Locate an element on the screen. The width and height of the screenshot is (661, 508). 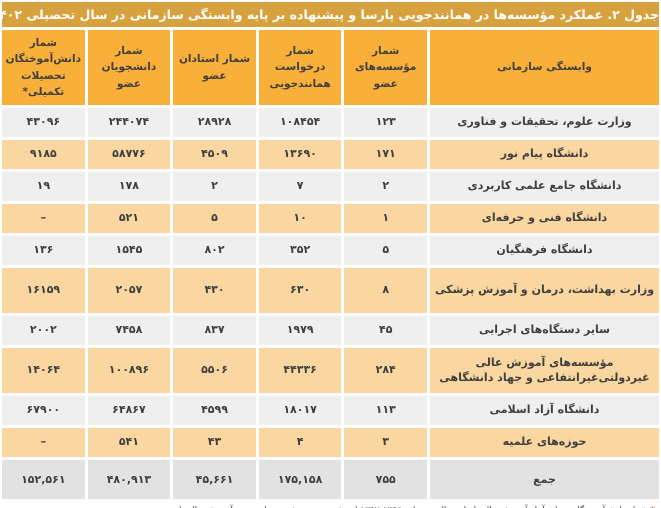
value-cell: ۶۳۰ is located at coordinates (300, 290).